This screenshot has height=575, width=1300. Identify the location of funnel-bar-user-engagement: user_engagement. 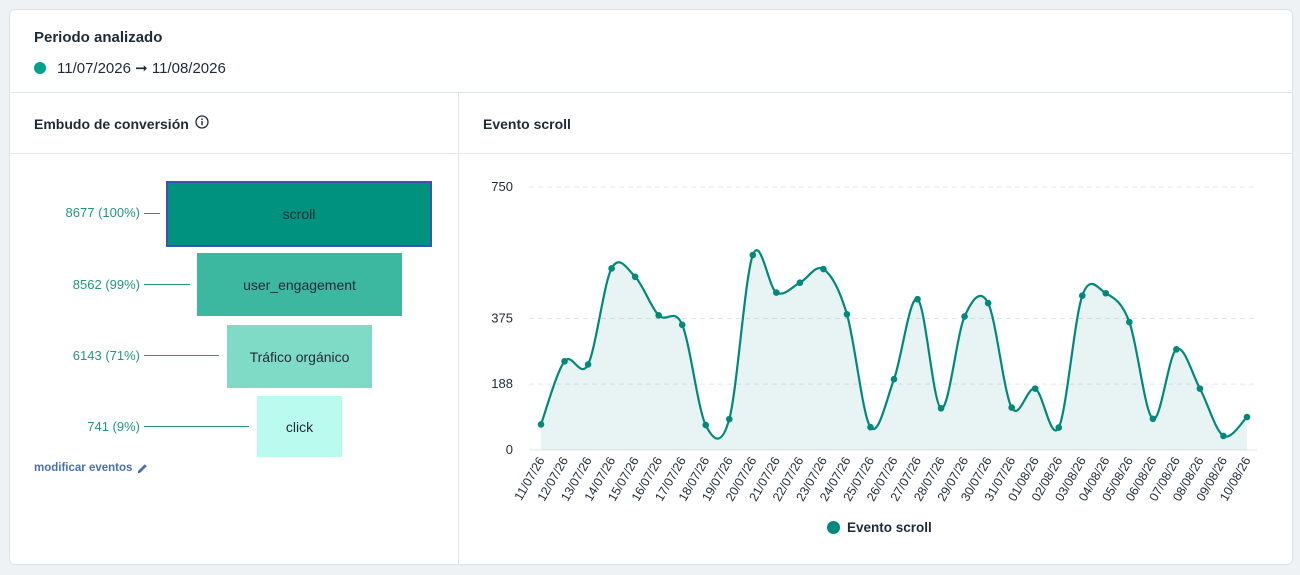
(299, 284).